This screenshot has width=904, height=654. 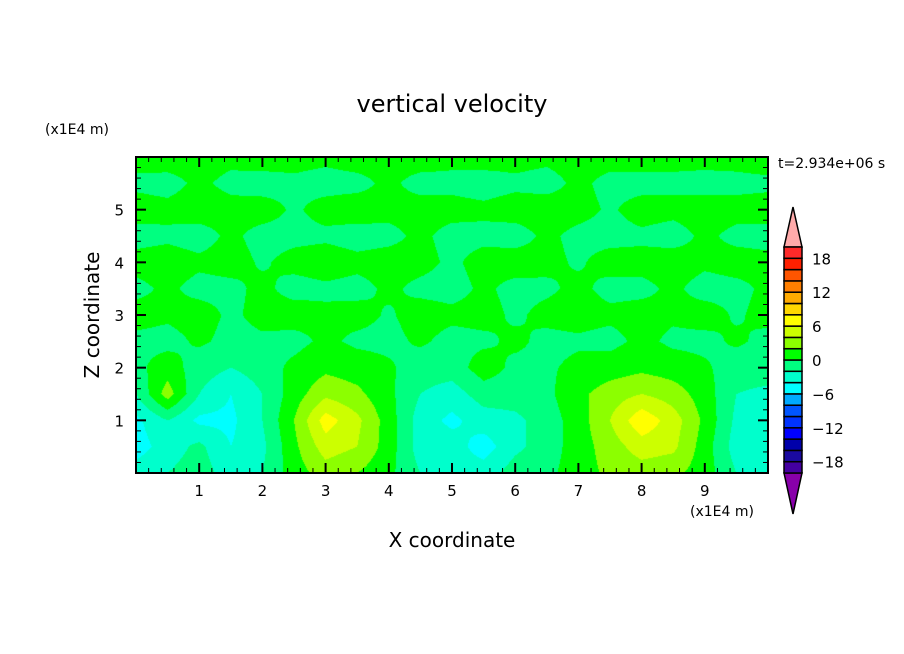 What do you see at coordinates (263, 491) in the screenshot?
I see `x-tick-label: 2` at bounding box center [263, 491].